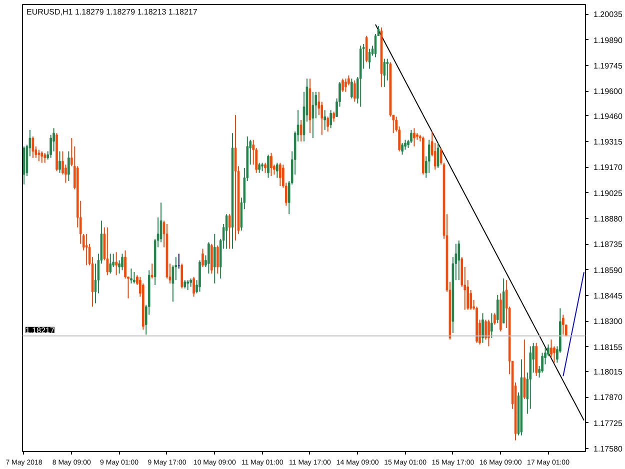  Describe the element at coordinates (608, 219) in the screenshot. I see `y-tick-label: 1.18880` at that location.